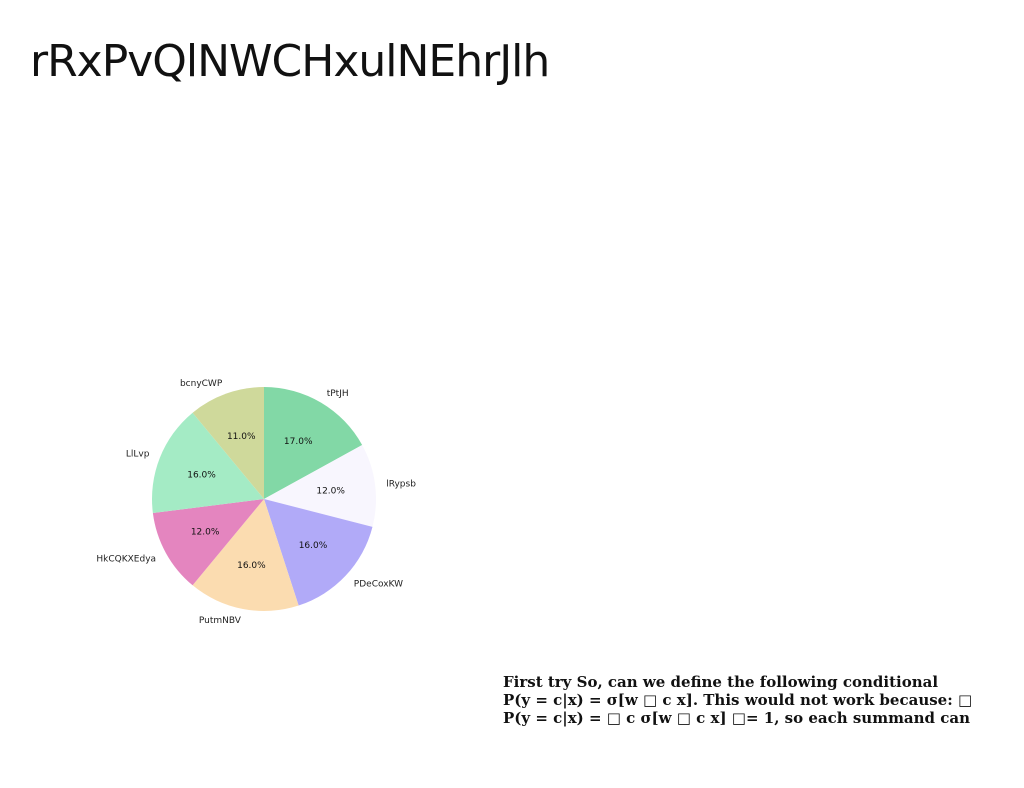 This screenshot has width=1024, height=788. I want to click on slice-category-label: HkCQKXEdya, so click(126, 559).